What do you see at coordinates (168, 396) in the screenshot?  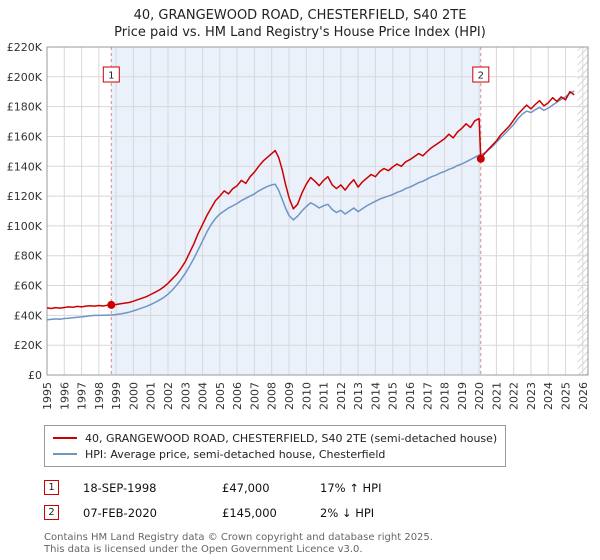 I see `svg-text: 2002` at bounding box center [168, 396].